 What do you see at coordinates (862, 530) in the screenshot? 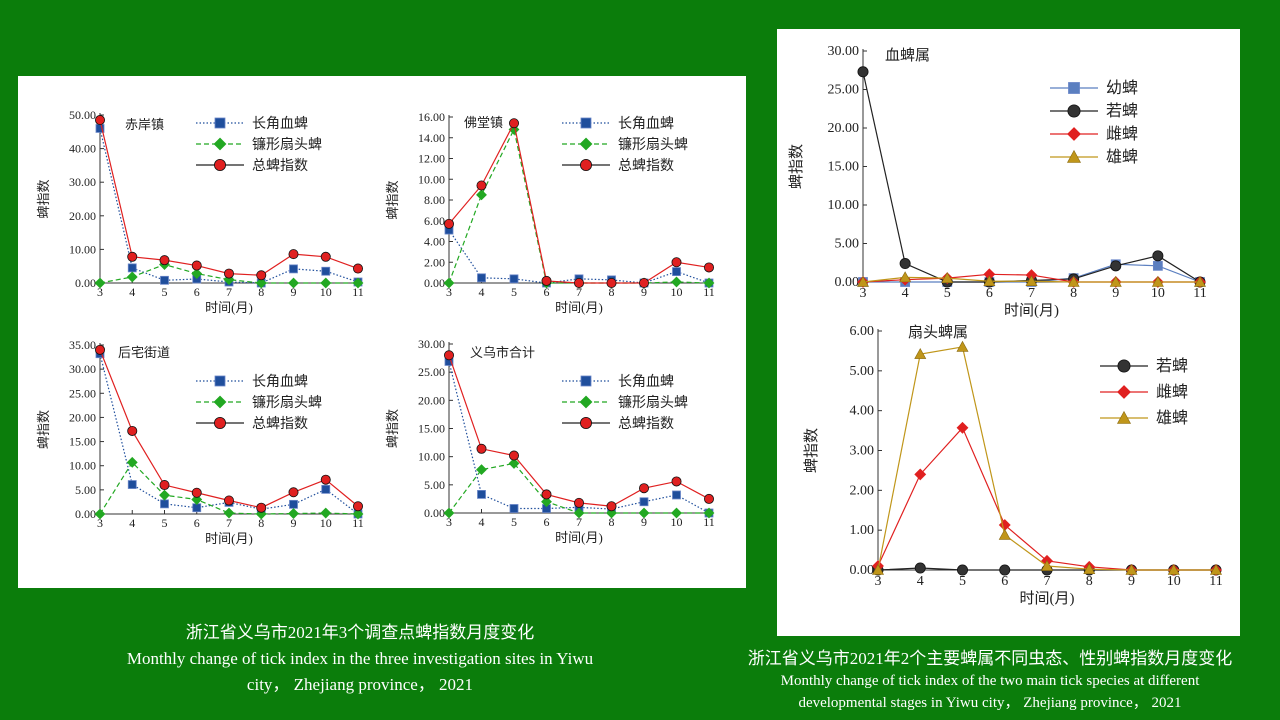
I see `y-tick-label: 1.00` at bounding box center [862, 530].